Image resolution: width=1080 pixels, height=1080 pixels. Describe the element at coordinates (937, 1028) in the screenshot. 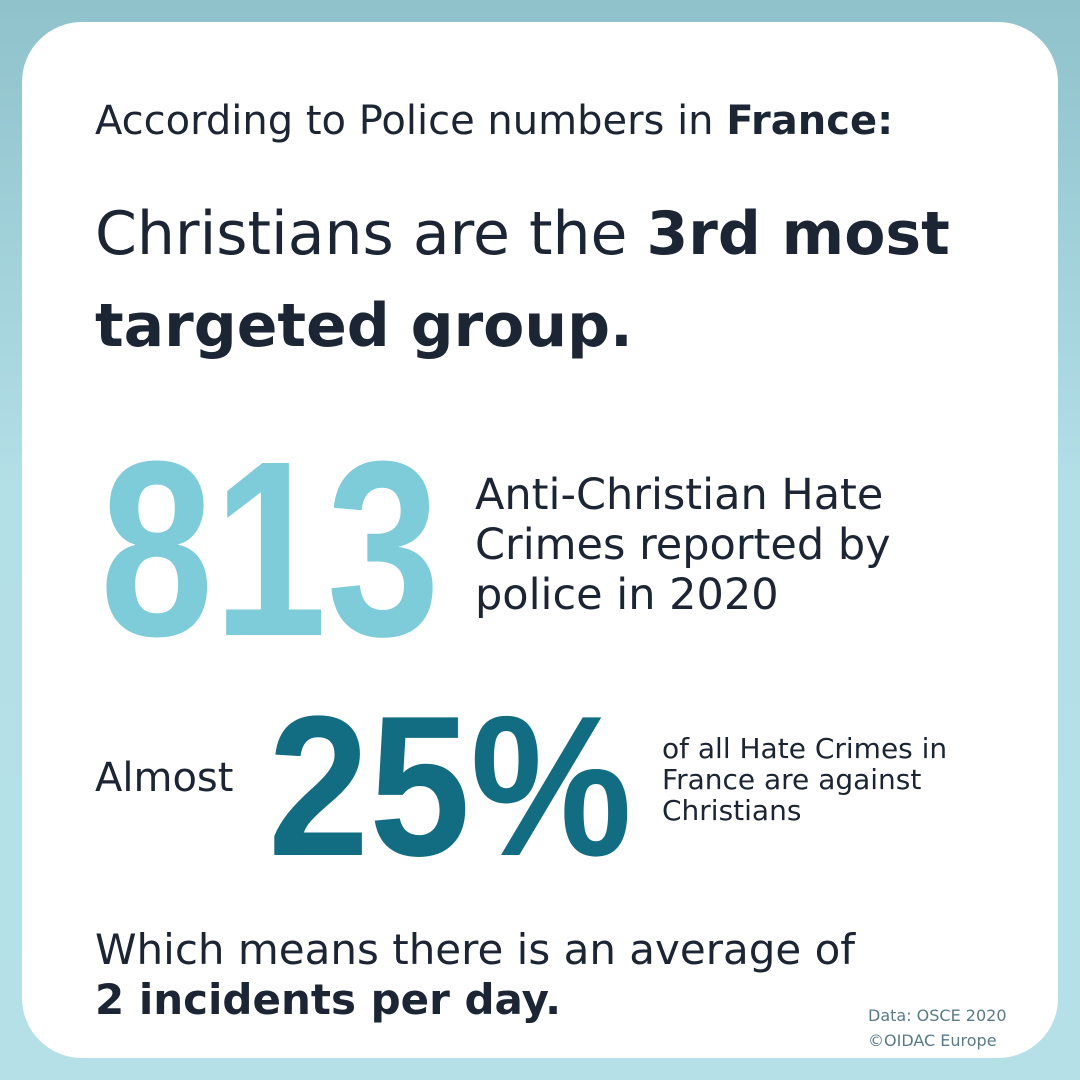

I see `source: Data: OSCE 2020 ©OIDAC Europe` at that location.